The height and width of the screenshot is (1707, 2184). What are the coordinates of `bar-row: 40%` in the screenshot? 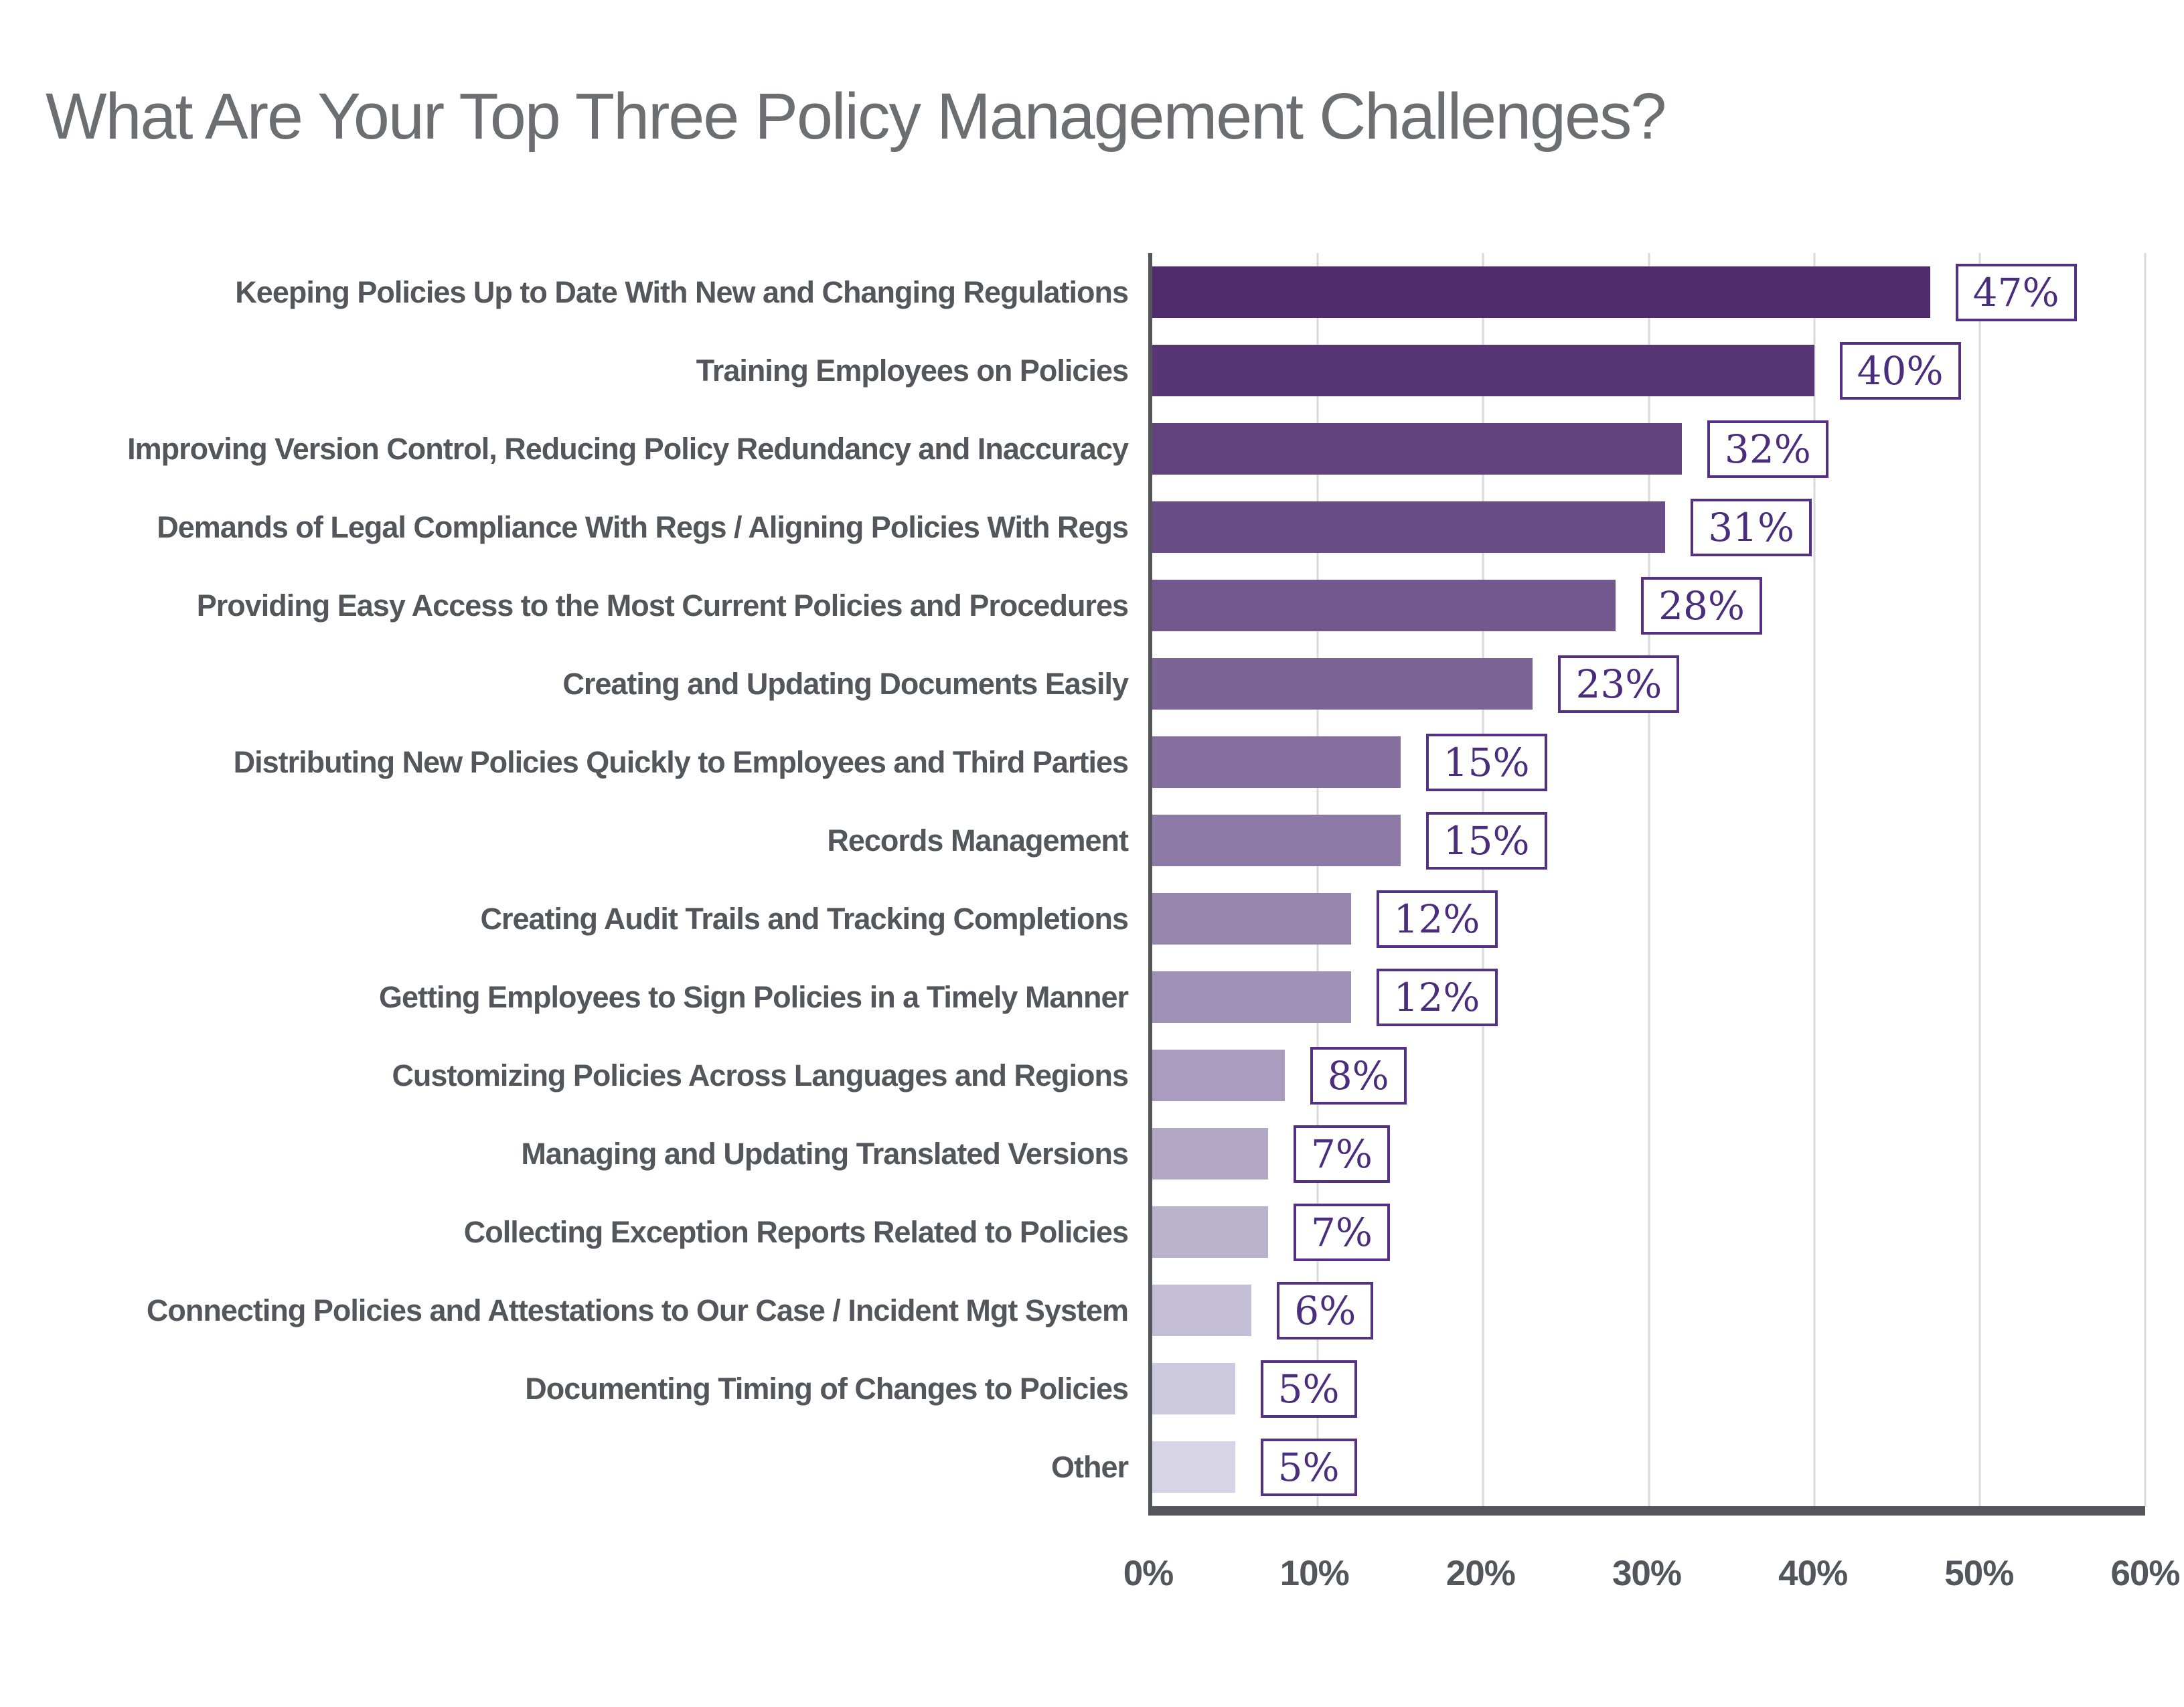 It's located at (1648, 370).